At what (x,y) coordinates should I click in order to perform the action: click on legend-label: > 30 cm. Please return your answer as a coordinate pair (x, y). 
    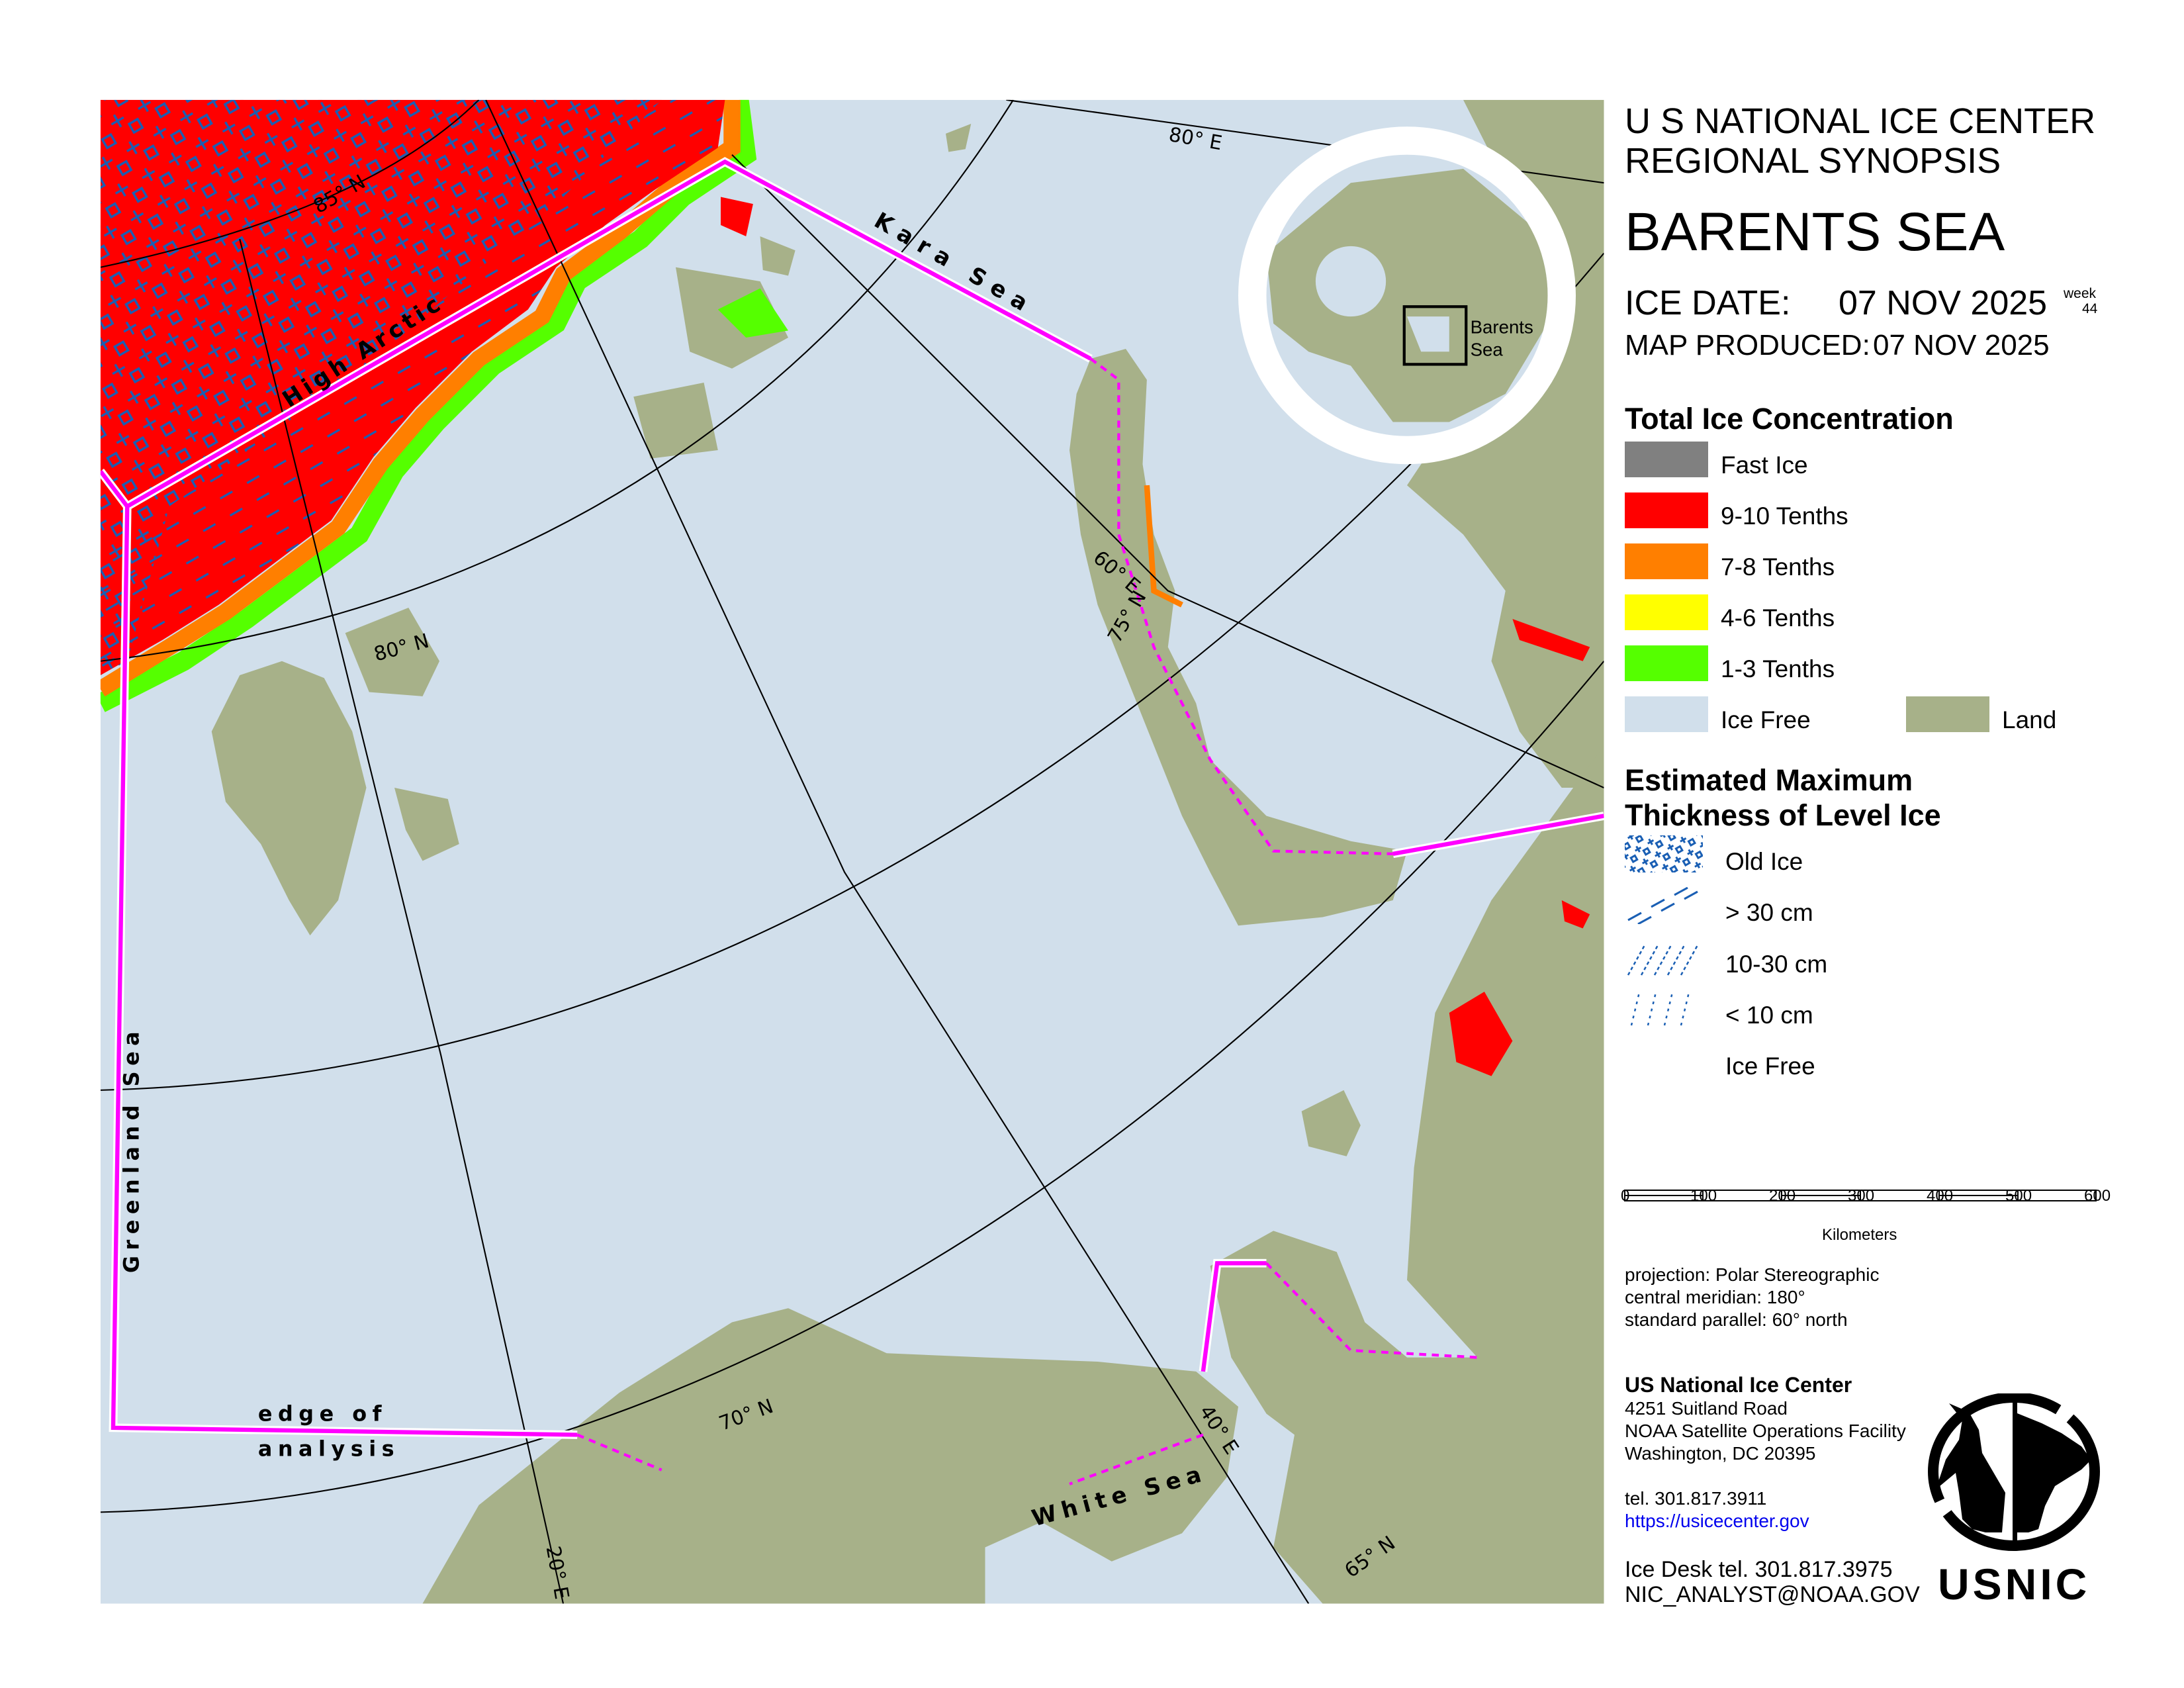
    Looking at the image, I should click on (1769, 912).